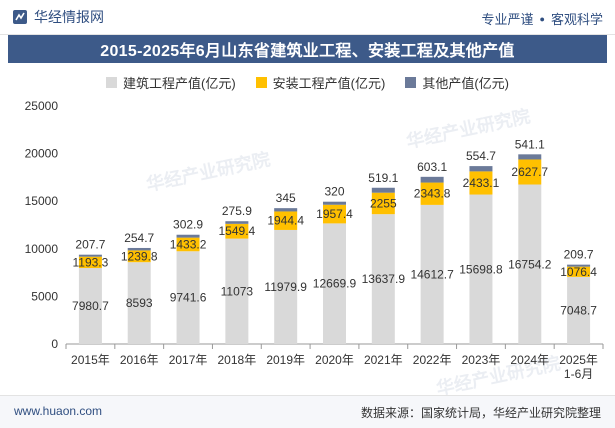 This screenshot has height=428, width=615. I want to click on chart-legend: 建筑工程产值(亿元) 安装工程产值(亿元) 其他产值(亿元), so click(307, 82).